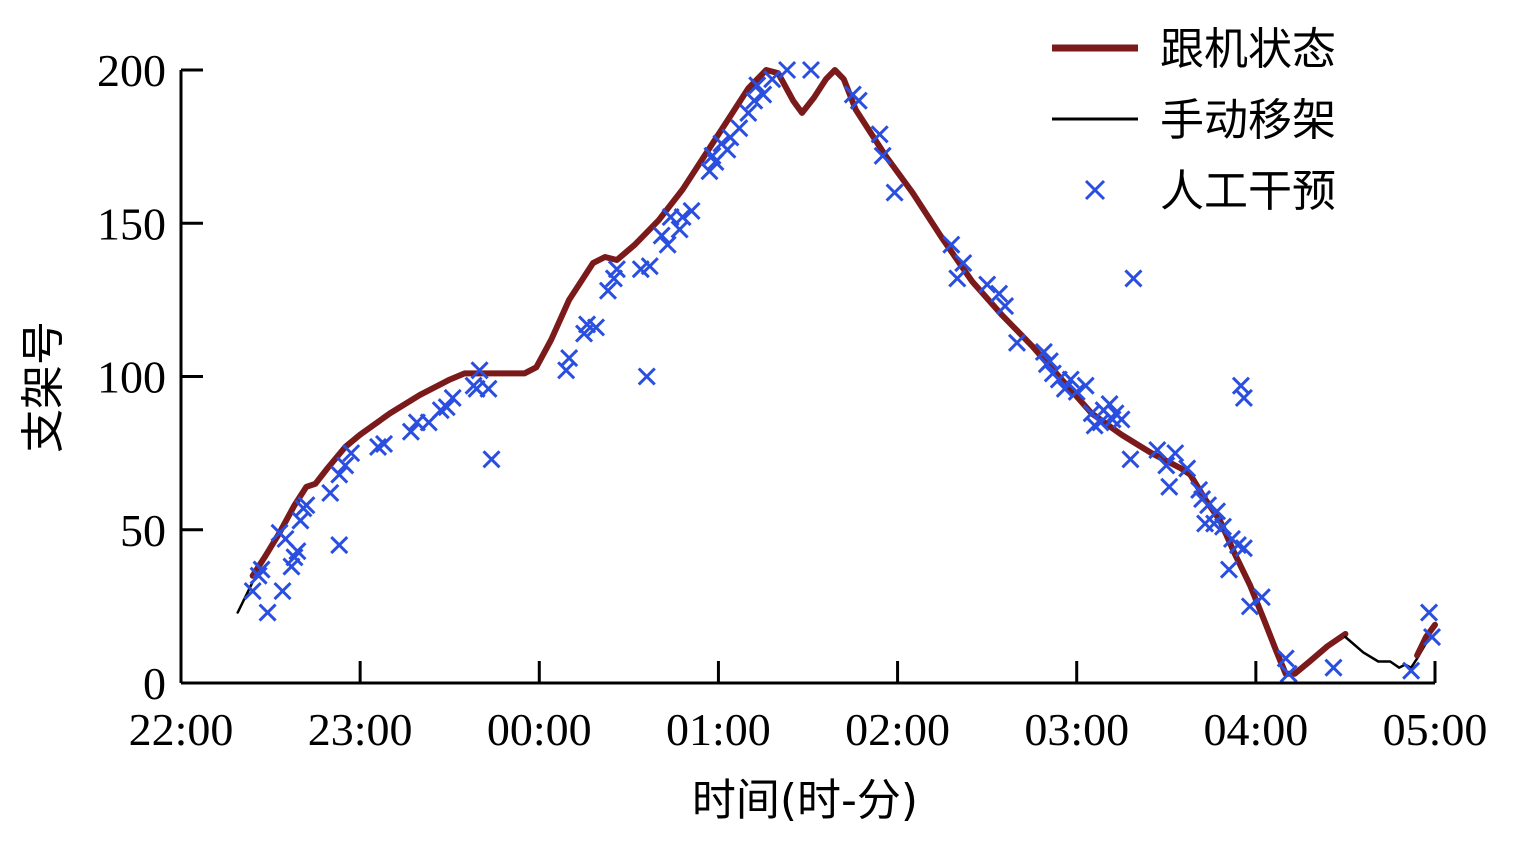  Describe the element at coordinates (539, 729) in the screenshot. I see `x-tick-label: 00:00` at that location.